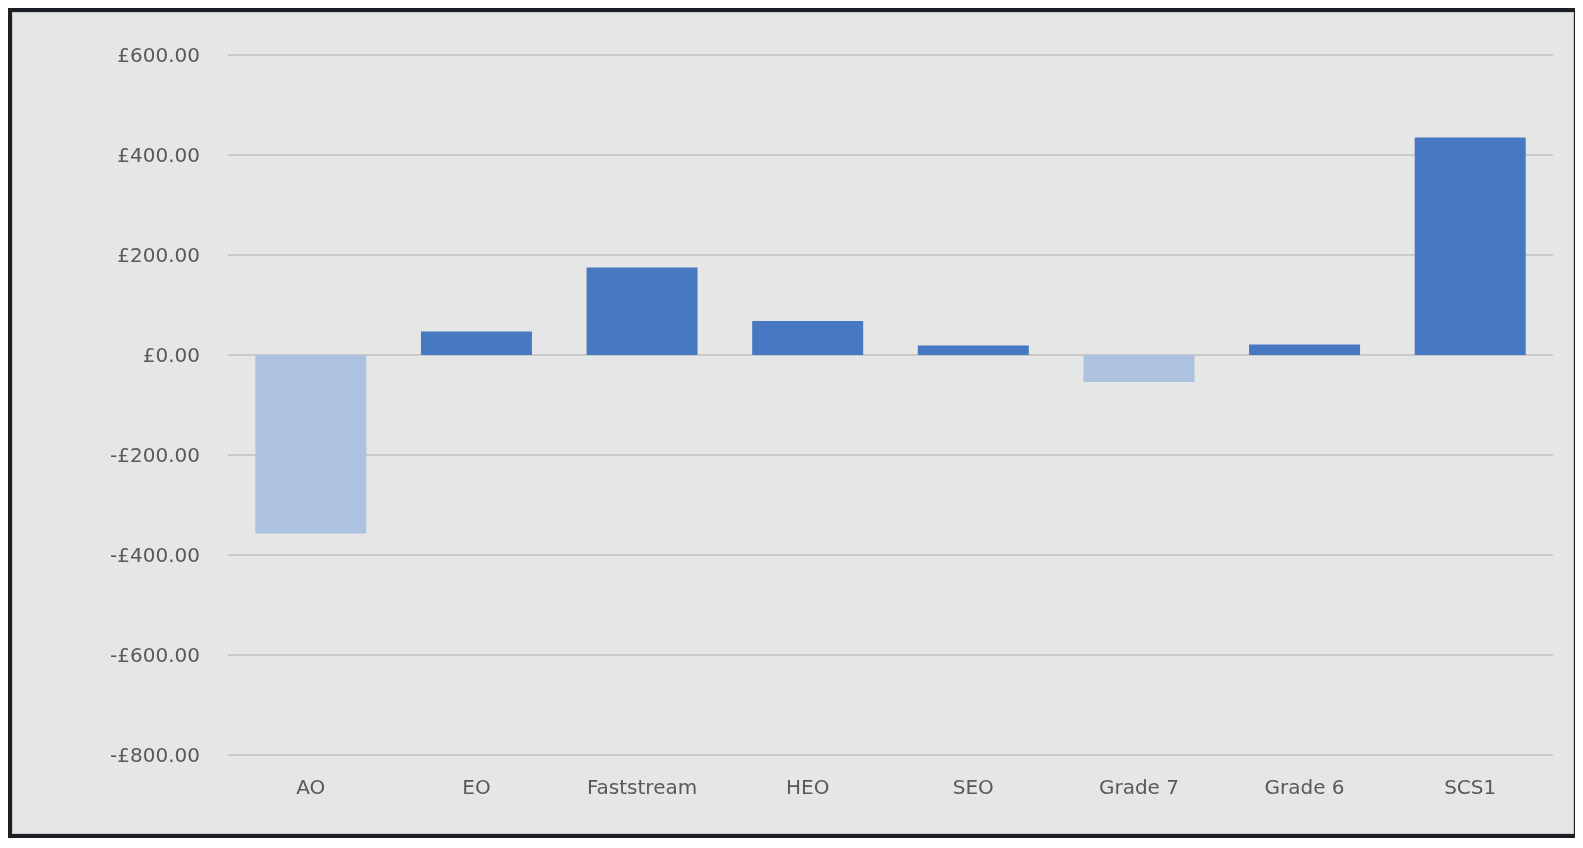  What do you see at coordinates (311, 787) in the screenshot?
I see `x-tick-label: AO` at bounding box center [311, 787].